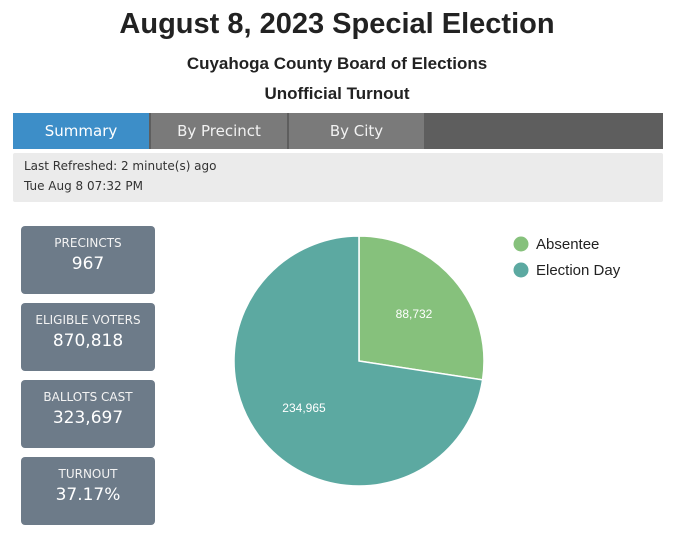 Image resolution: width=674 pixels, height=553 pixels. I want to click on tab-summary: Summary, so click(81, 131).